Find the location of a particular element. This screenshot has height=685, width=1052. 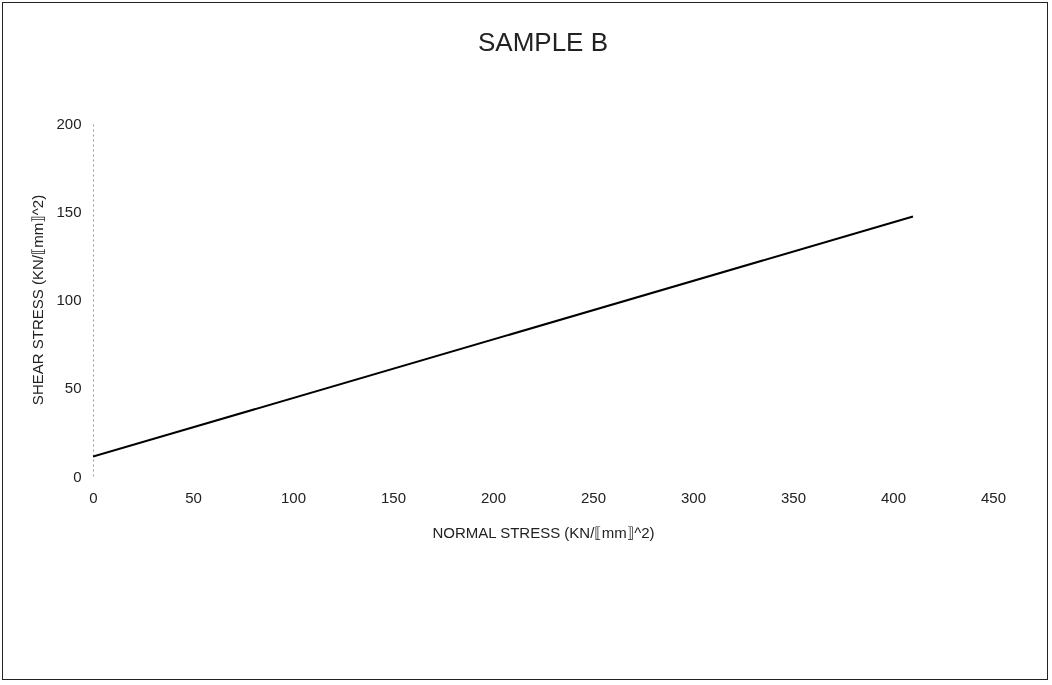

x-tick-label: 350 is located at coordinates (793, 497).